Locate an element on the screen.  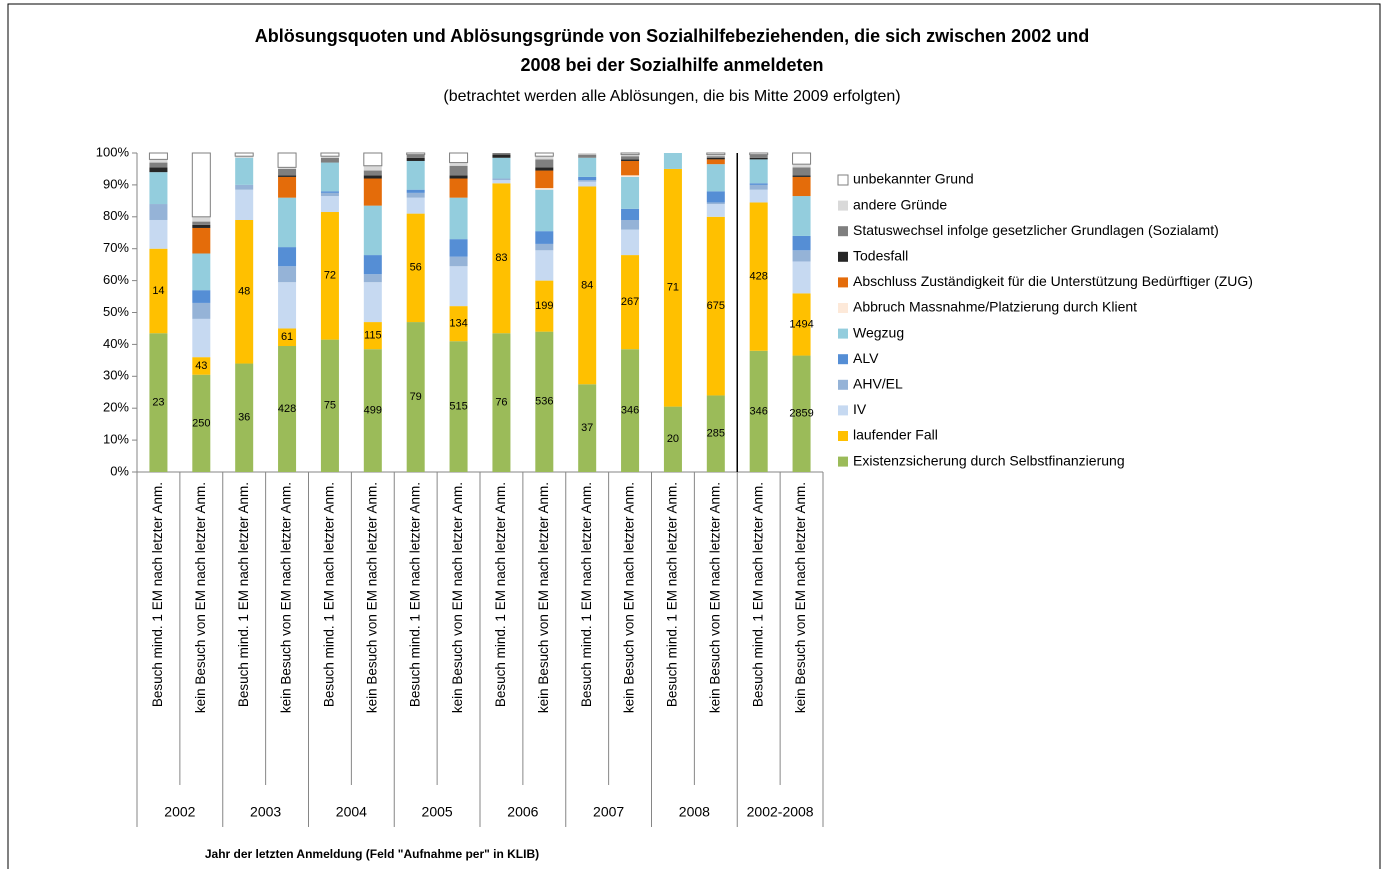
legend-label: andere Gründe is located at coordinates (900, 204).